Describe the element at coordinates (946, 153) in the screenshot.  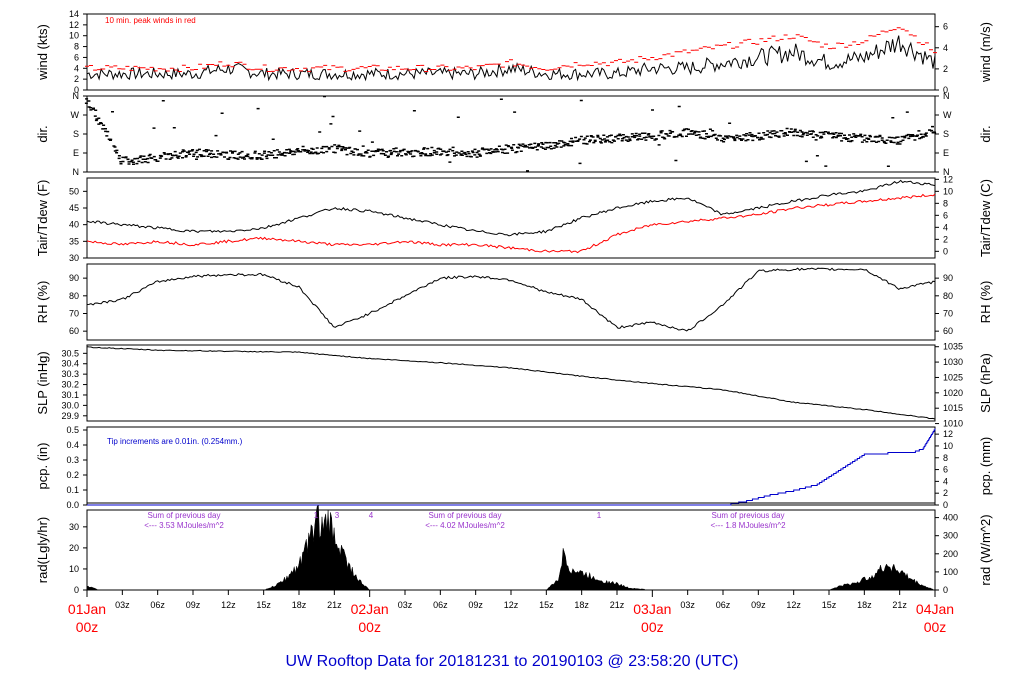
I see `right-tick-label: E` at that location.